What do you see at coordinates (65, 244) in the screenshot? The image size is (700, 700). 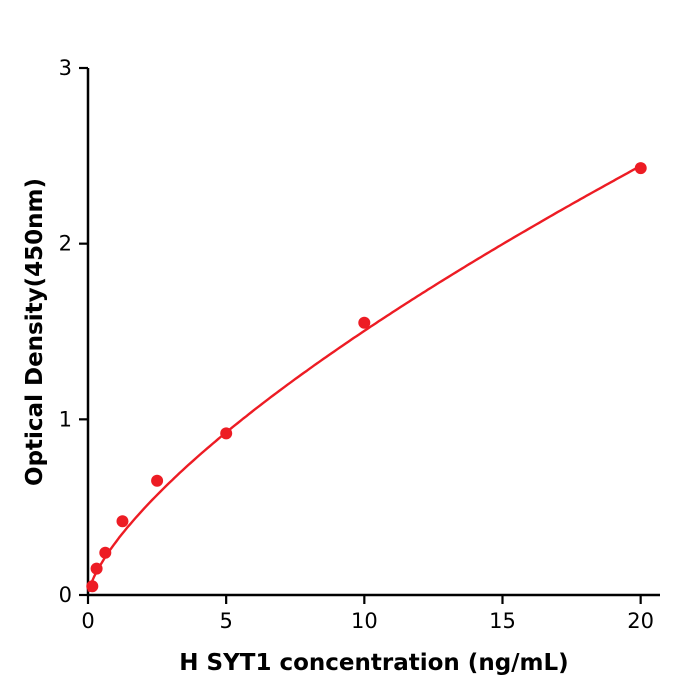 I see `y-tick-label: 2` at bounding box center [65, 244].